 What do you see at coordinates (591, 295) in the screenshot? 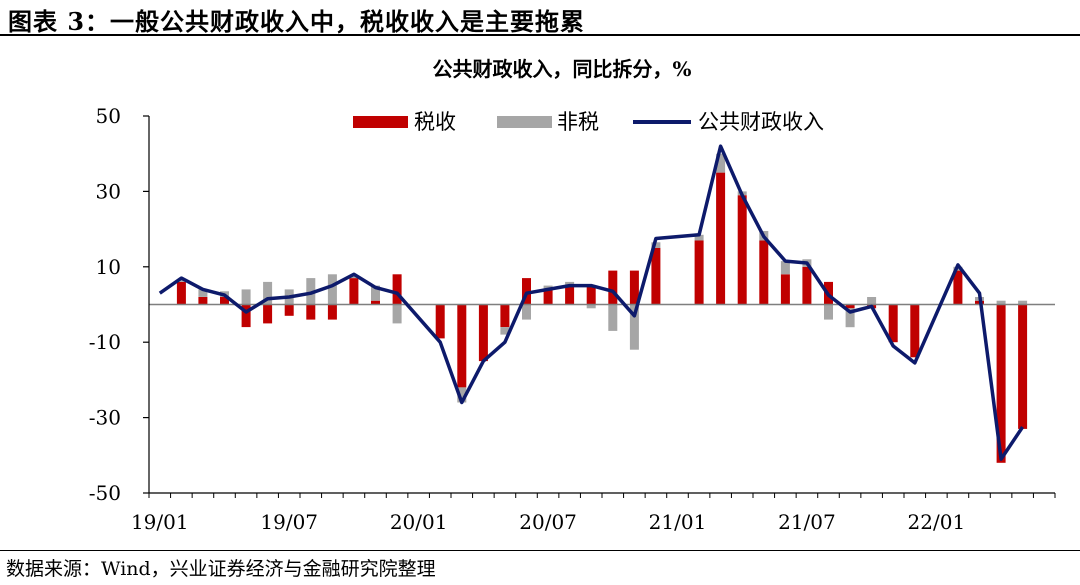
I see `tax-bar-20/09` at bounding box center [591, 295].